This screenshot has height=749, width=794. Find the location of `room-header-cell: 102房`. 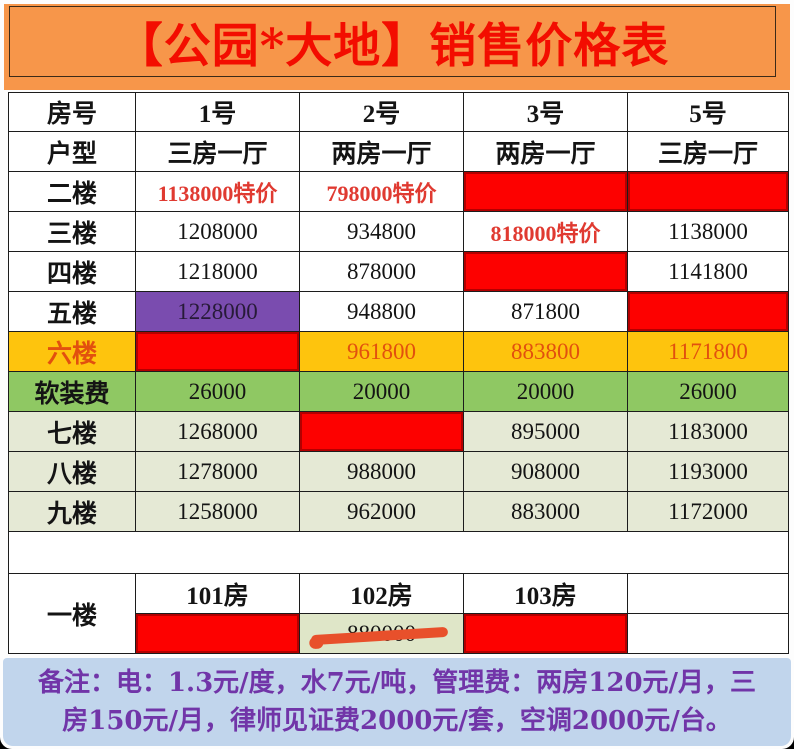

room-header-cell: 102房 is located at coordinates (382, 594).